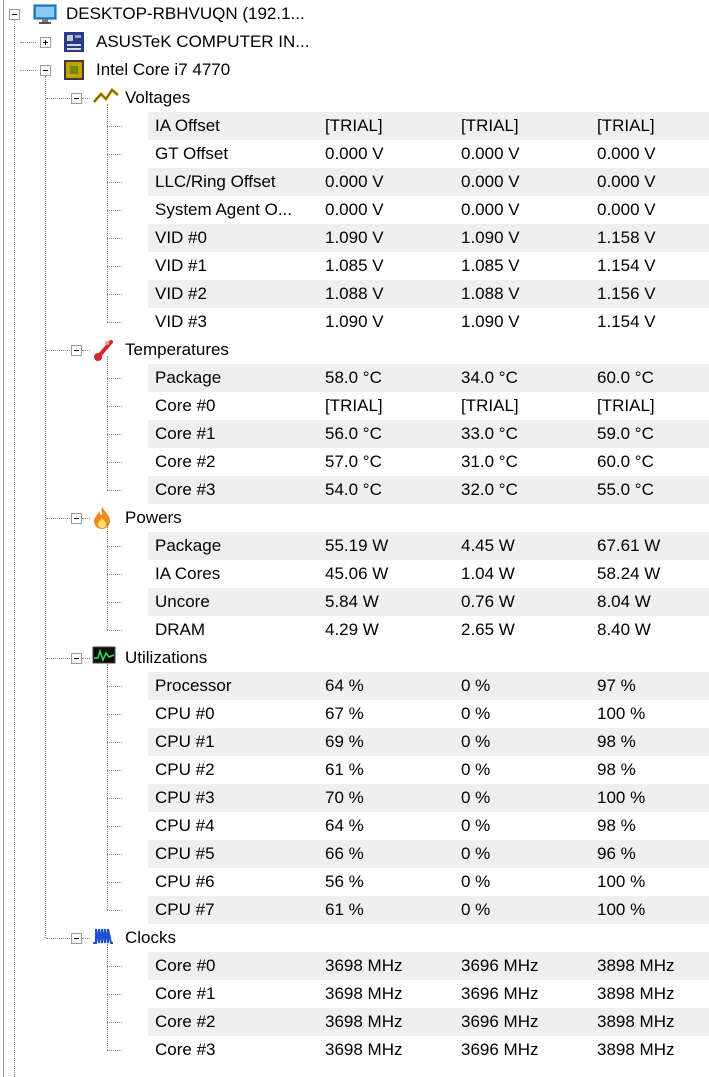  Describe the element at coordinates (3, 538) in the screenshot. I see `left-border` at that location.